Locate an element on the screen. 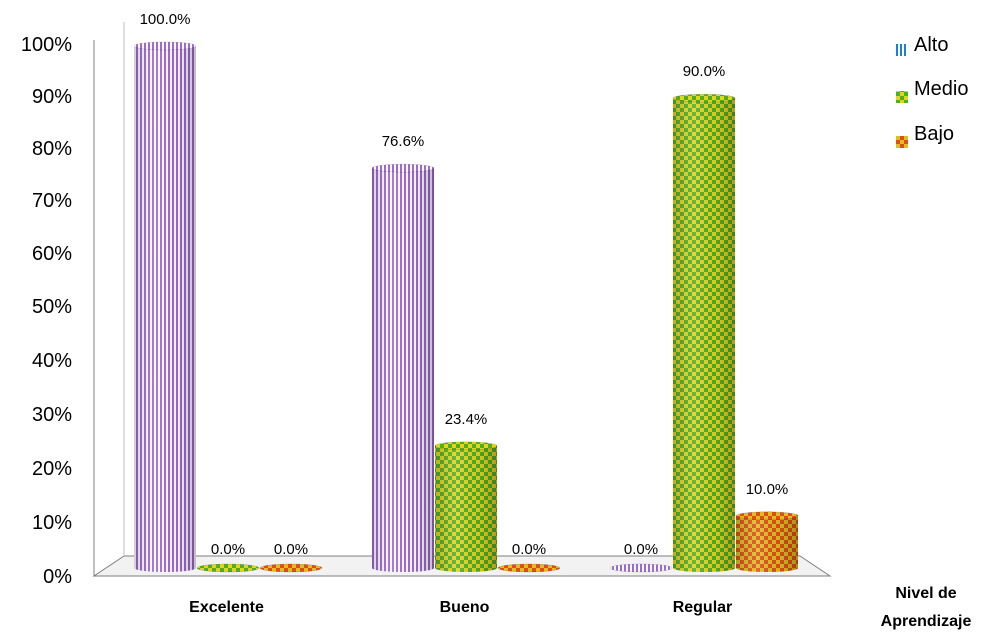 This screenshot has height=634, width=1003. category-label-regular: Regular is located at coordinates (703, 607).